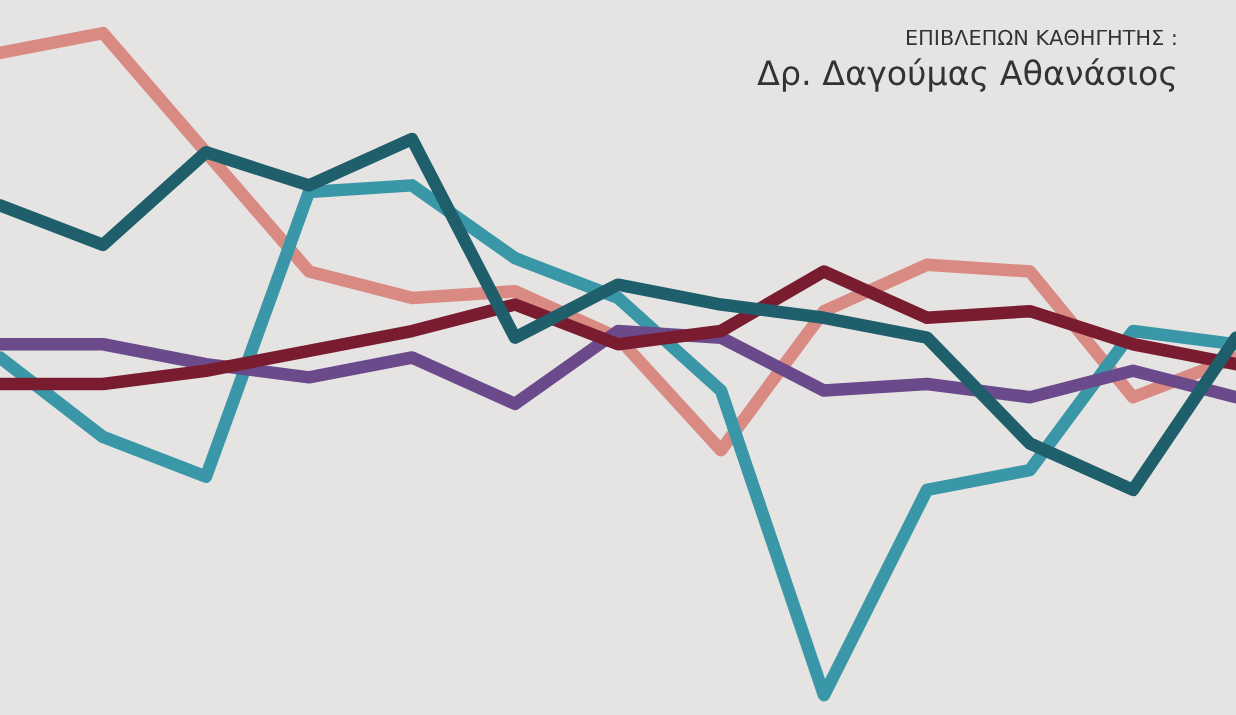 The width and height of the screenshot is (1236, 715). Describe the element at coordinates (966, 75) in the screenshot. I see `annotation: Δρ. Δαγούμας Αθανάσιος` at that location.